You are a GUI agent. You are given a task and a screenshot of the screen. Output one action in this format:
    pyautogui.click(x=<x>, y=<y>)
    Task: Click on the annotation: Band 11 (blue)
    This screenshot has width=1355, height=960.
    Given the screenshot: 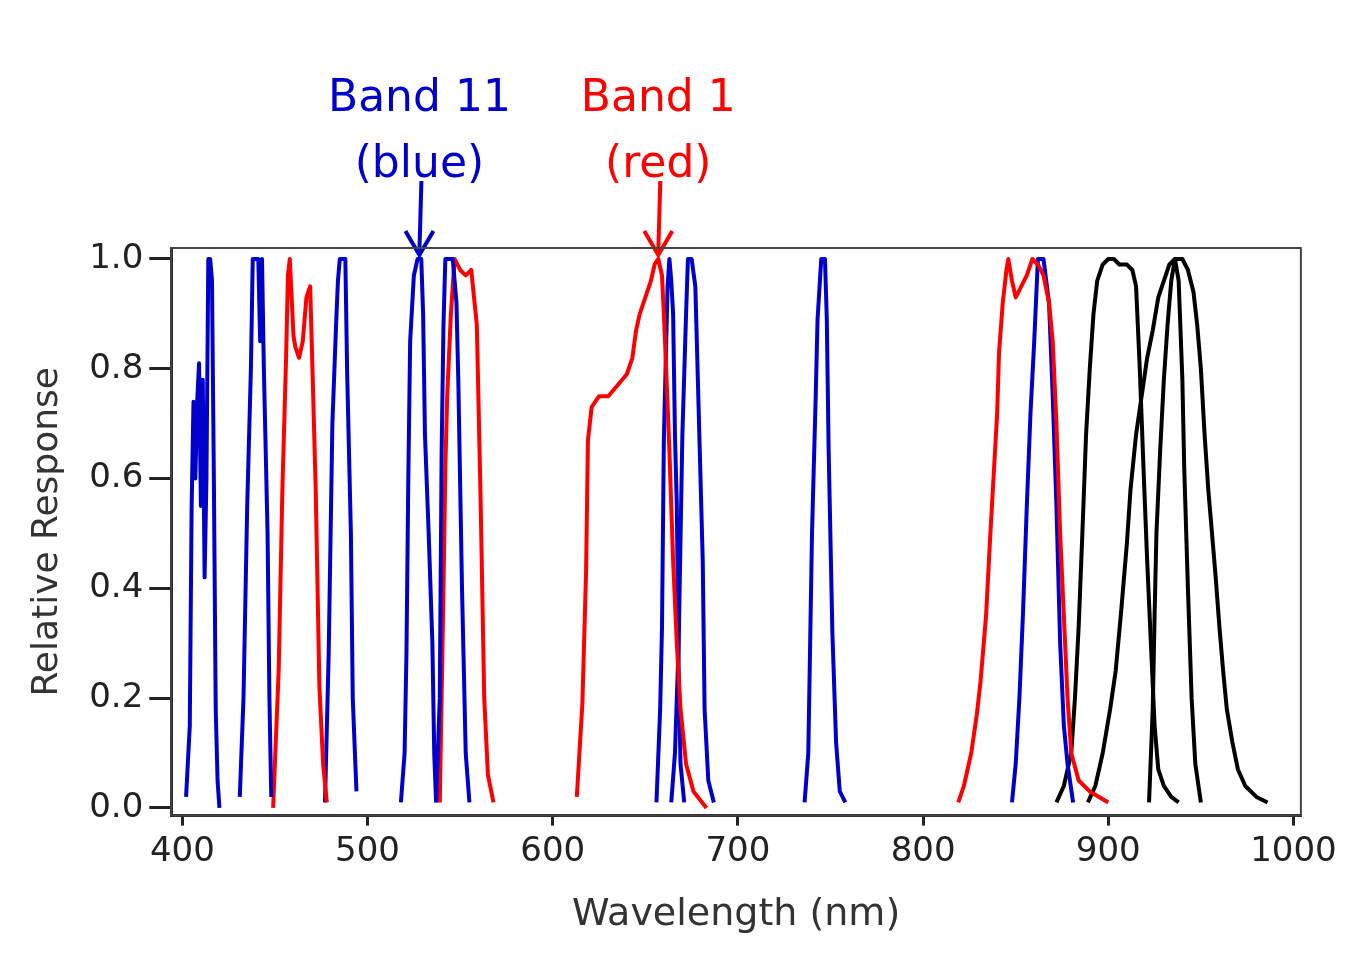 What is the action you would take?
    pyautogui.click(x=419, y=128)
    